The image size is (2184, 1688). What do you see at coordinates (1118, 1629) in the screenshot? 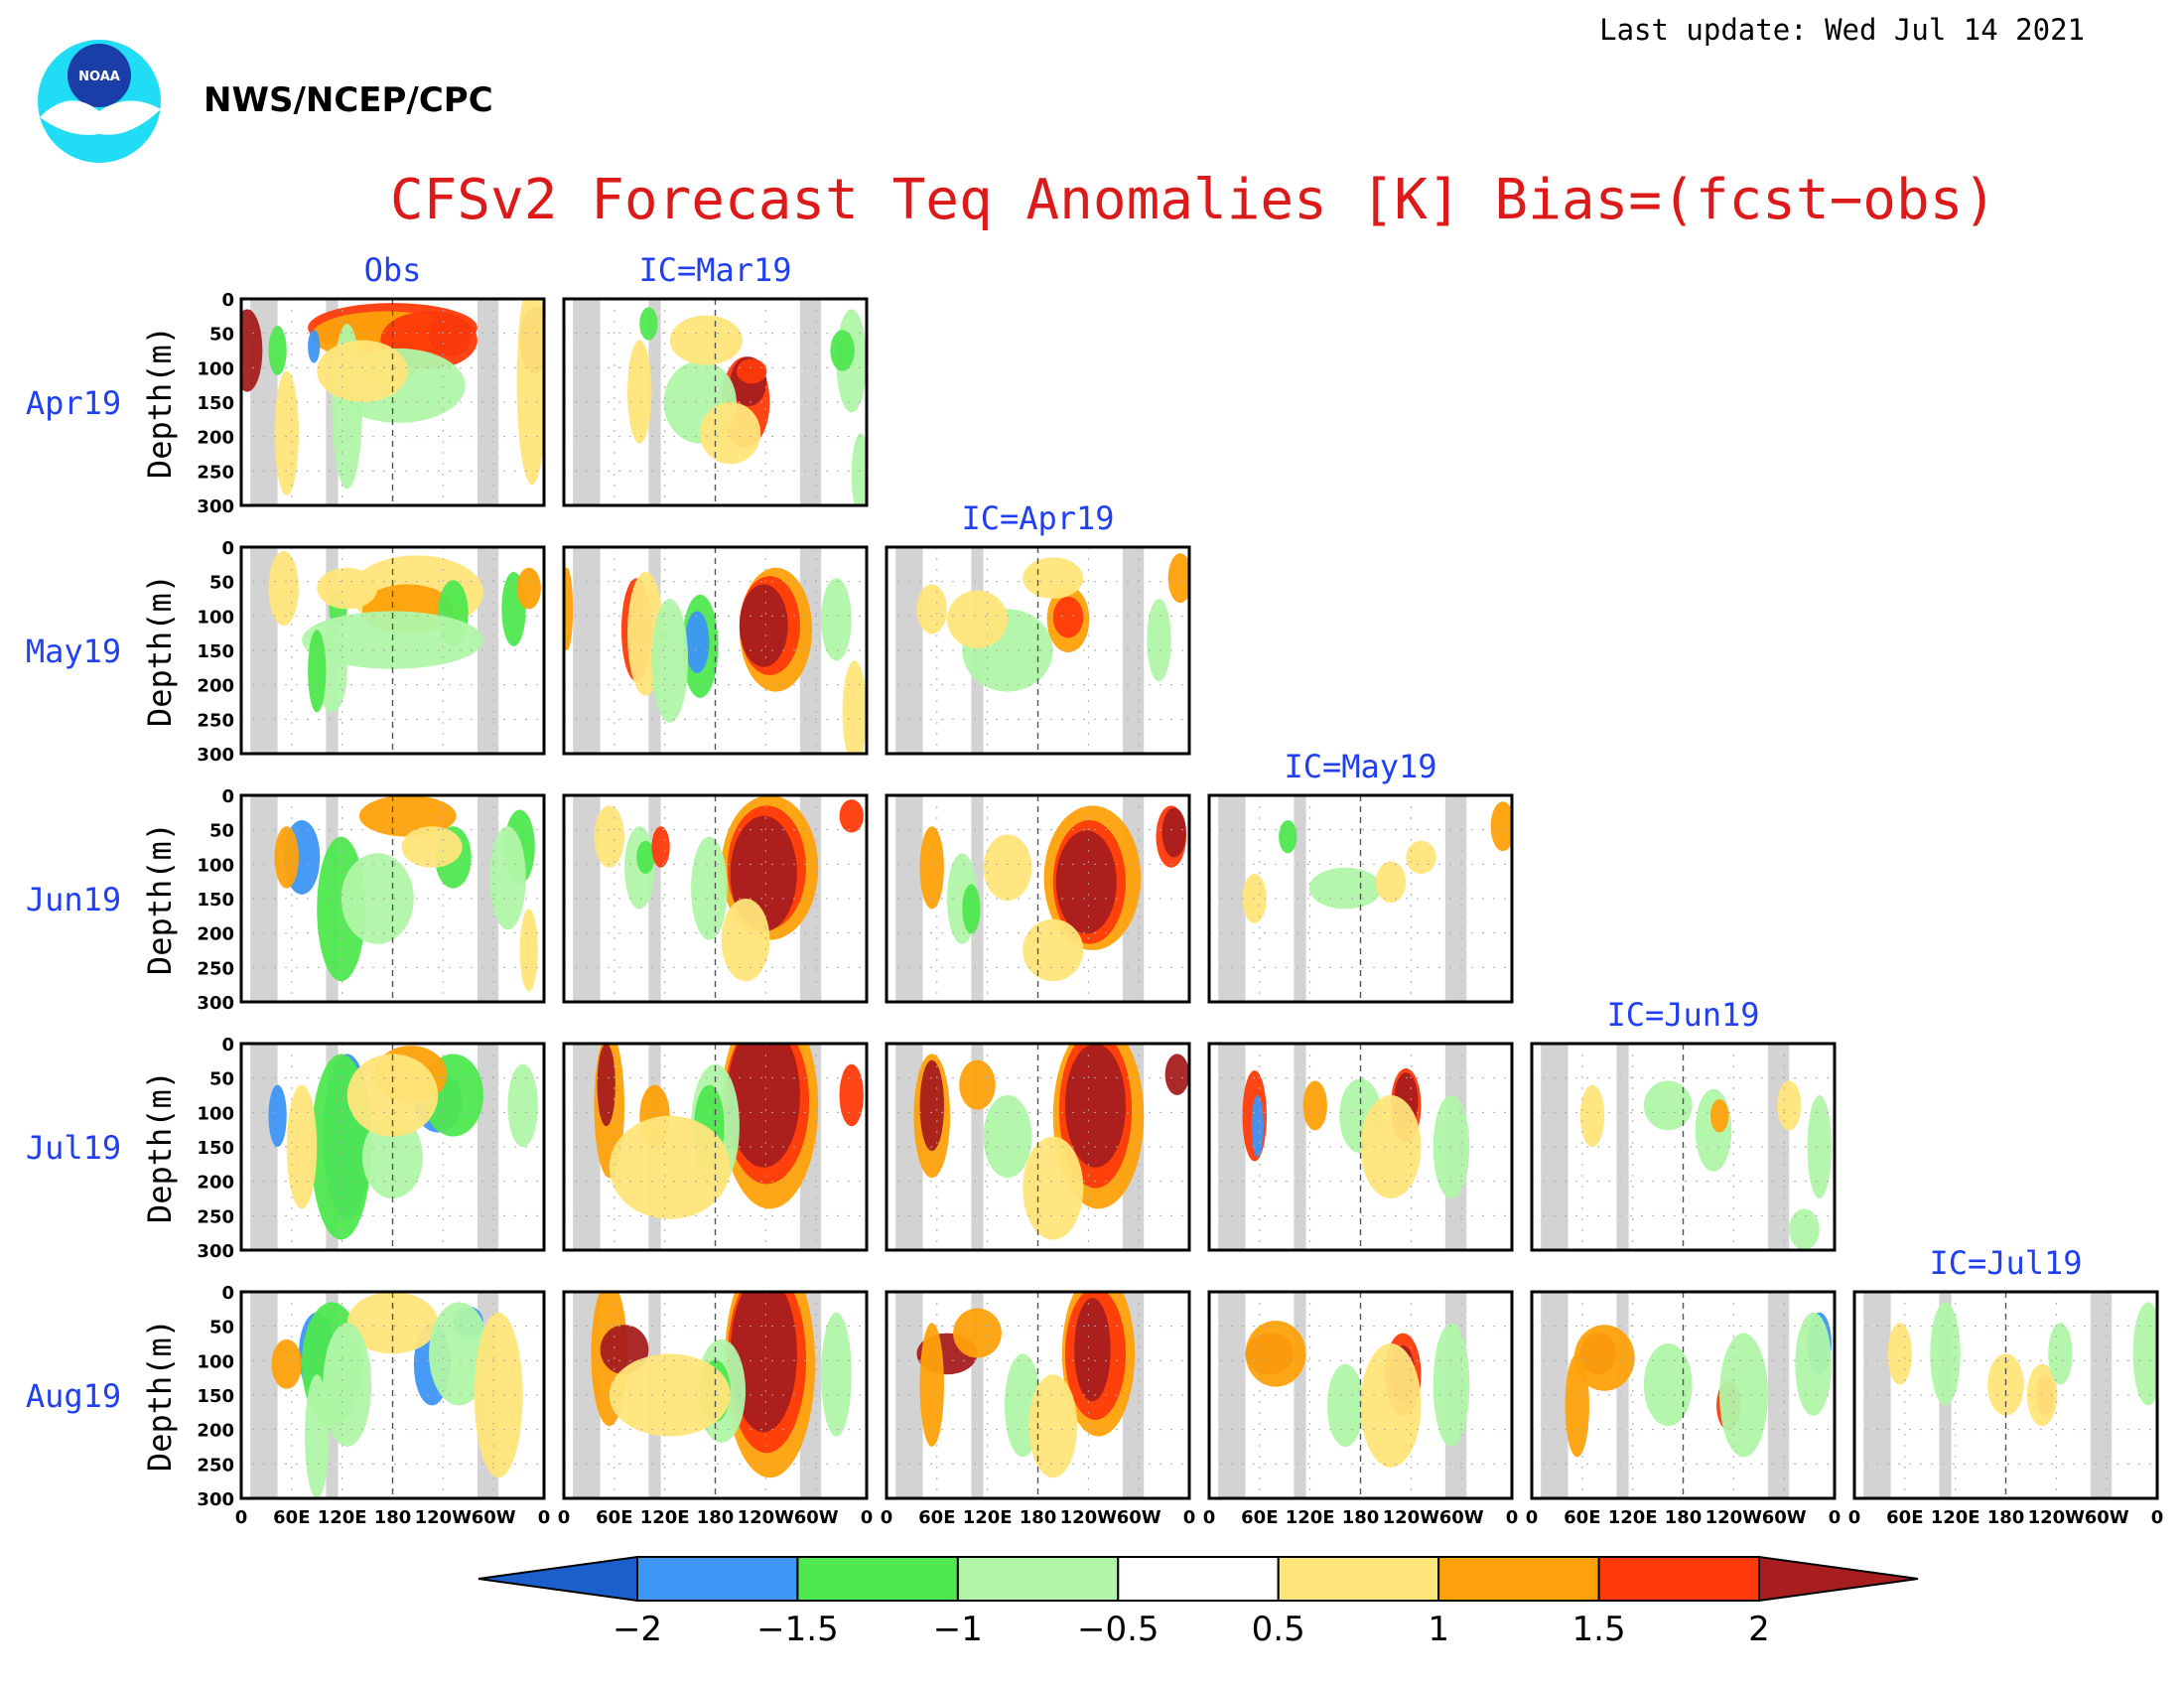
I see `colorbar-level-label: −0.5` at bounding box center [1118, 1629].